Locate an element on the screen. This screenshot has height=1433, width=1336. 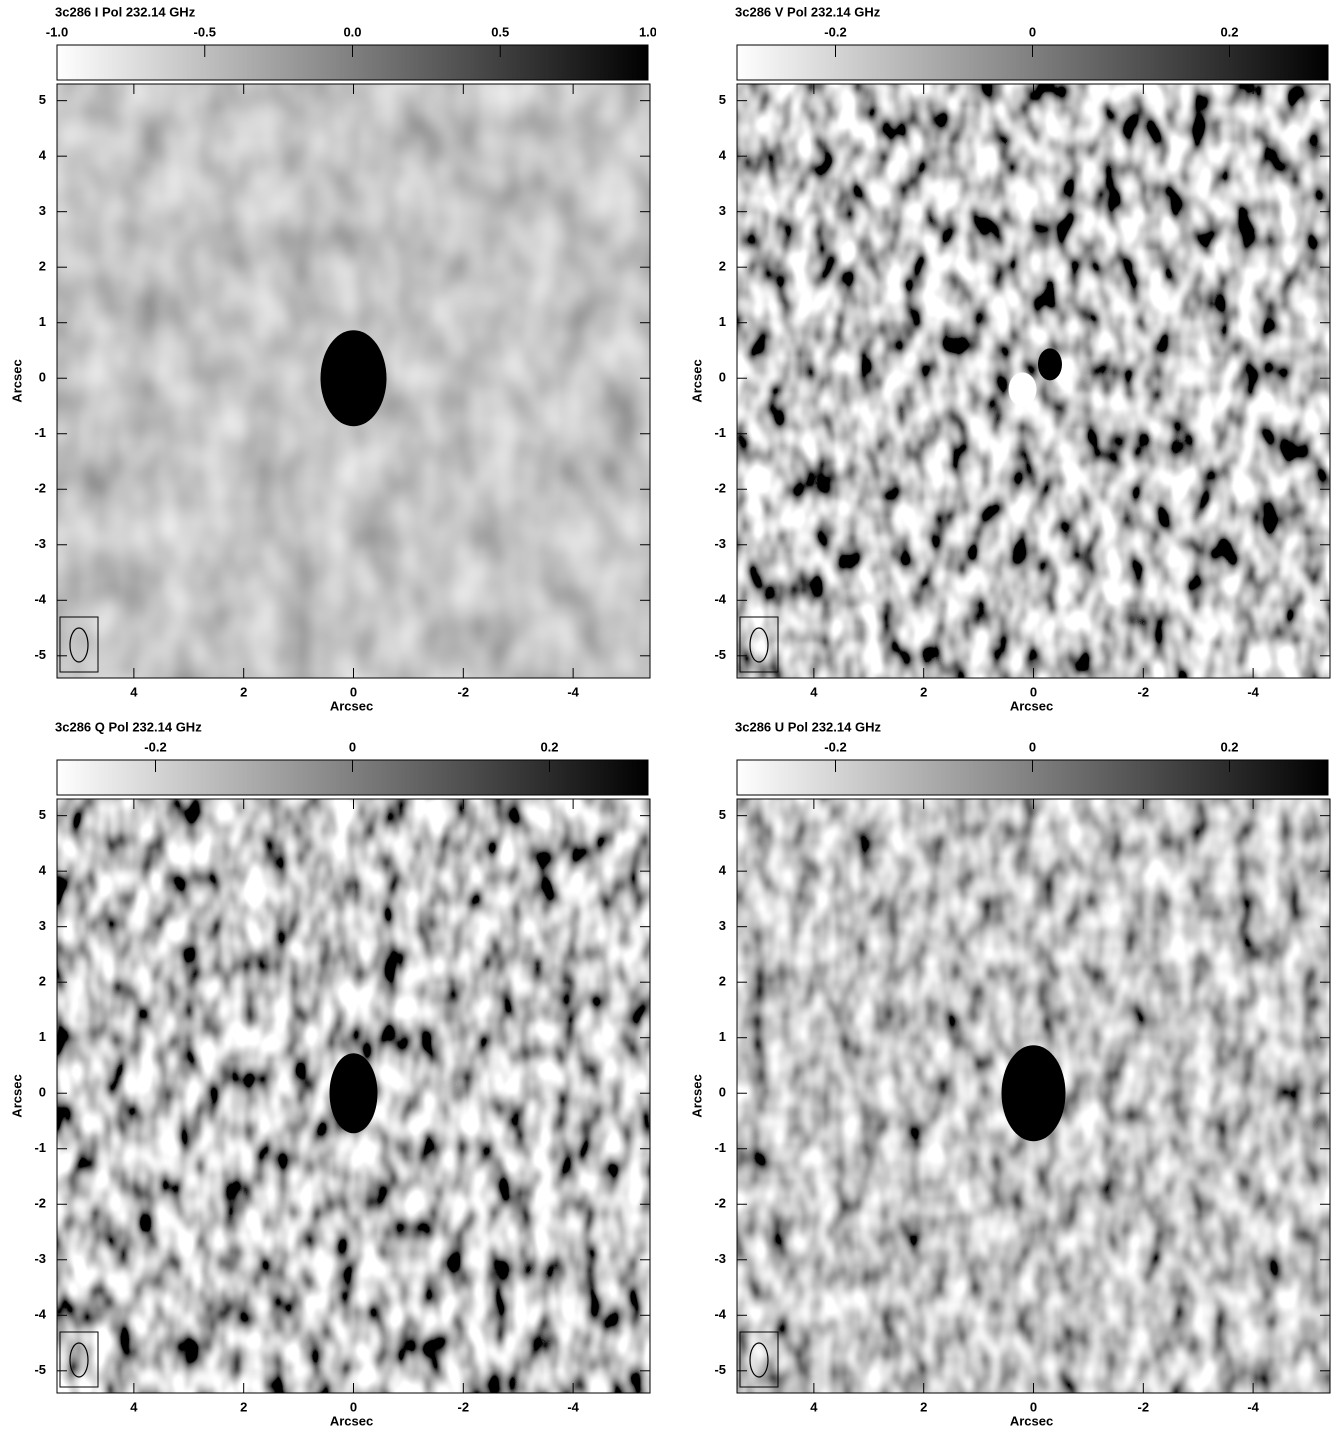
colorbar-tick-label: 1.0 is located at coordinates (647, 31).